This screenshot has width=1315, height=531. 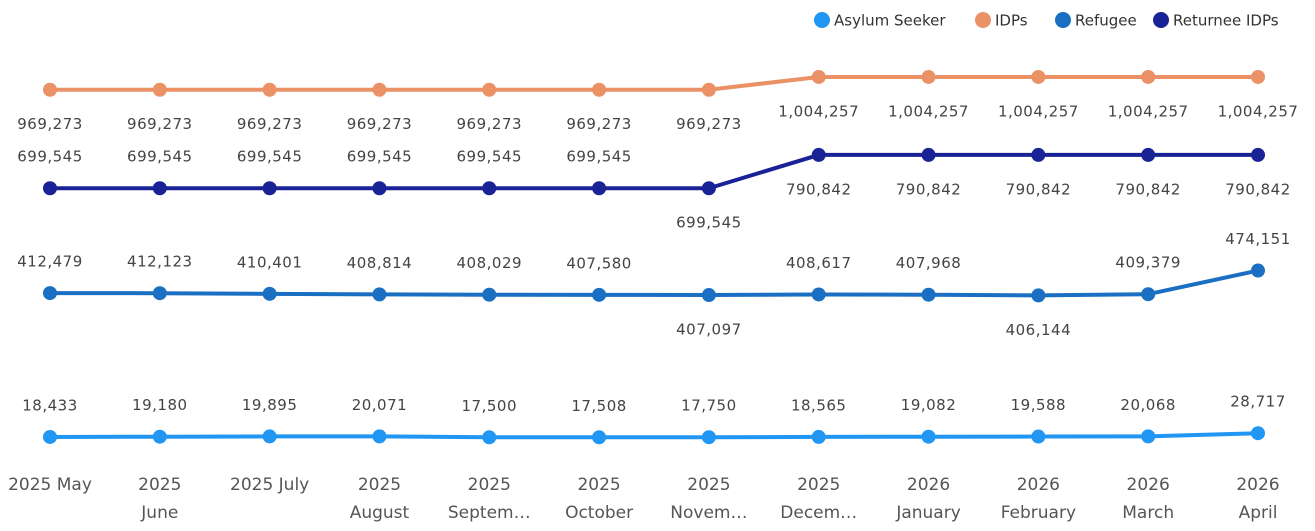 I want to click on data-label: 410,401, so click(x=270, y=262).